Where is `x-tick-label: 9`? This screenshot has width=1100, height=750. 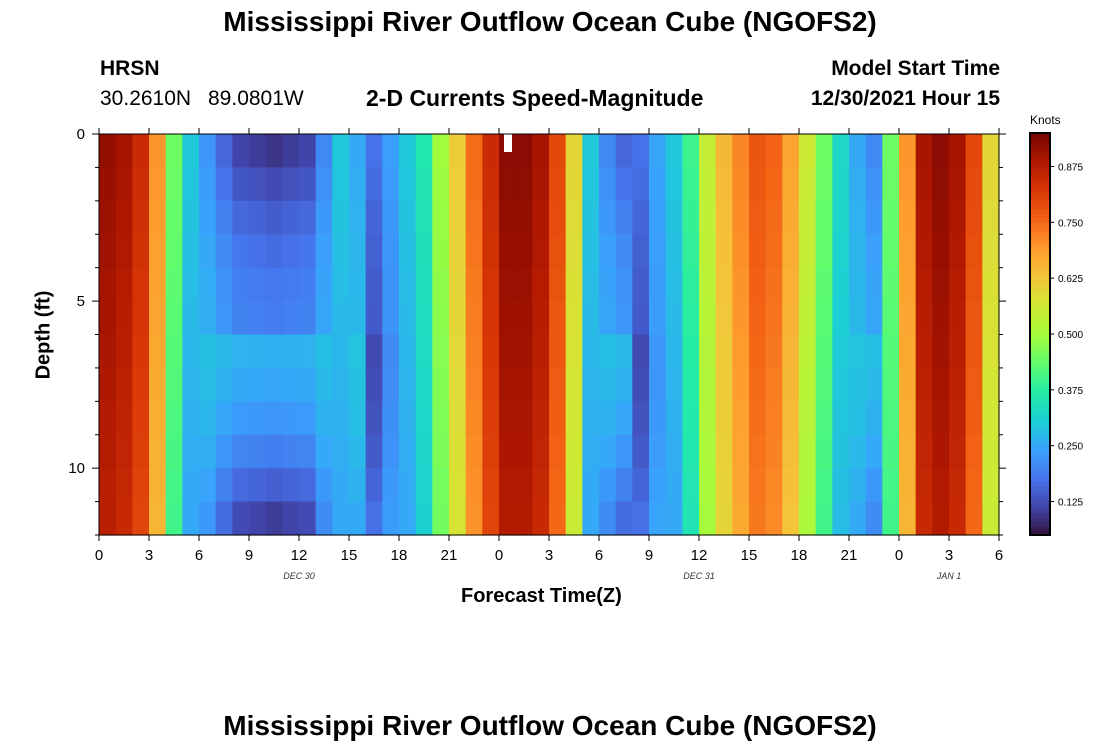
x-tick-label: 9 is located at coordinates (649, 555).